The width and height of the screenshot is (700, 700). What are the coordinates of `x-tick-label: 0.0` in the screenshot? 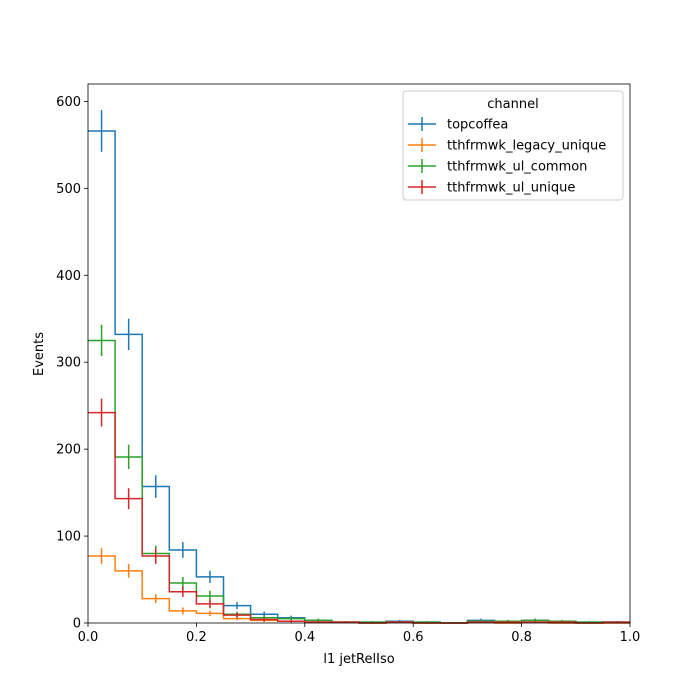 It's located at (88, 637).